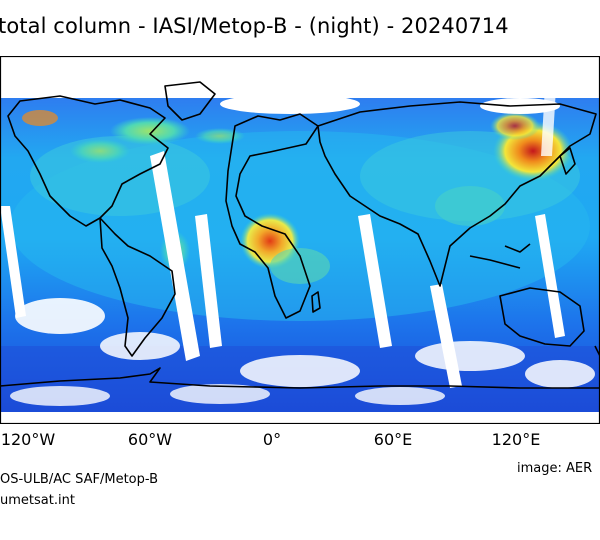  Describe the element at coordinates (542, 317) in the screenshot. I see `australia-coast` at that location.